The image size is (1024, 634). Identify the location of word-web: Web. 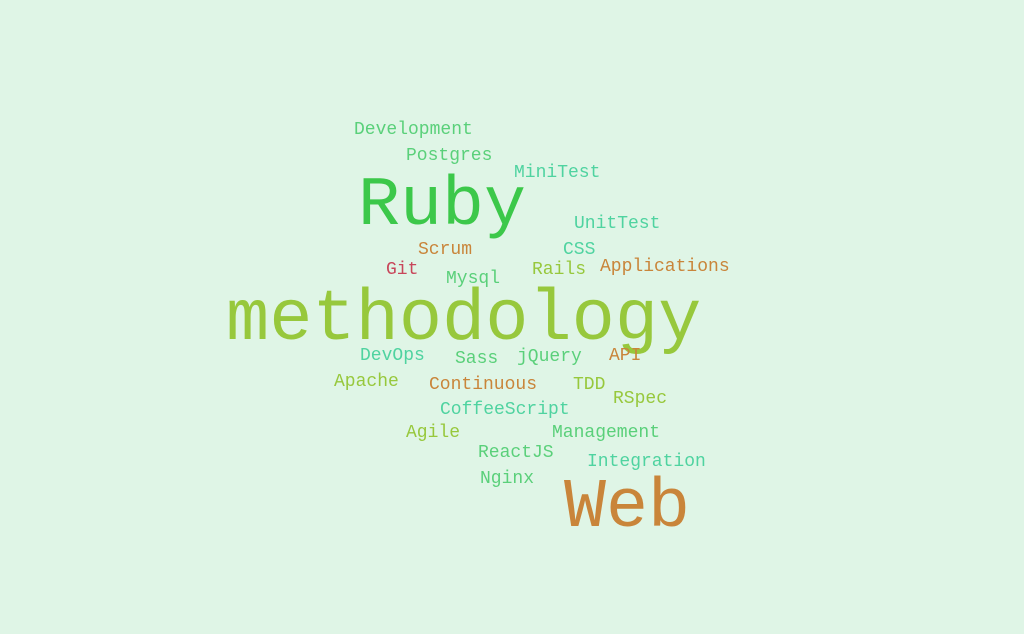
(627, 508).